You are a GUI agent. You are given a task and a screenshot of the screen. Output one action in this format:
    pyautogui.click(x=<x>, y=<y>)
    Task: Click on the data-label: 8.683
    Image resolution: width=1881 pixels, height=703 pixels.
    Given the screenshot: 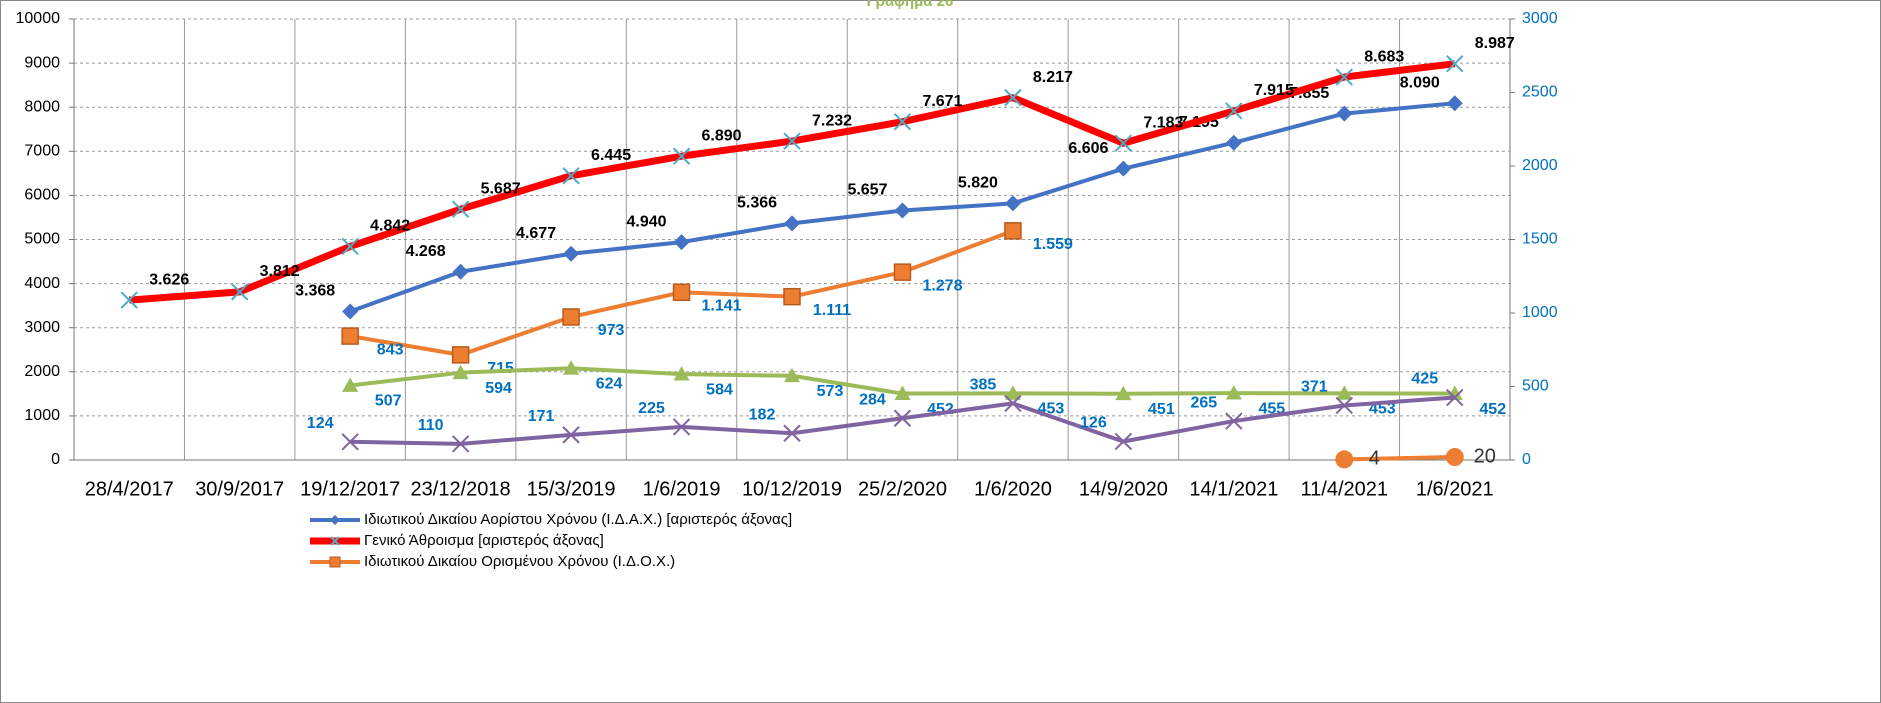 What is the action you would take?
    pyautogui.click(x=1384, y=56)
    